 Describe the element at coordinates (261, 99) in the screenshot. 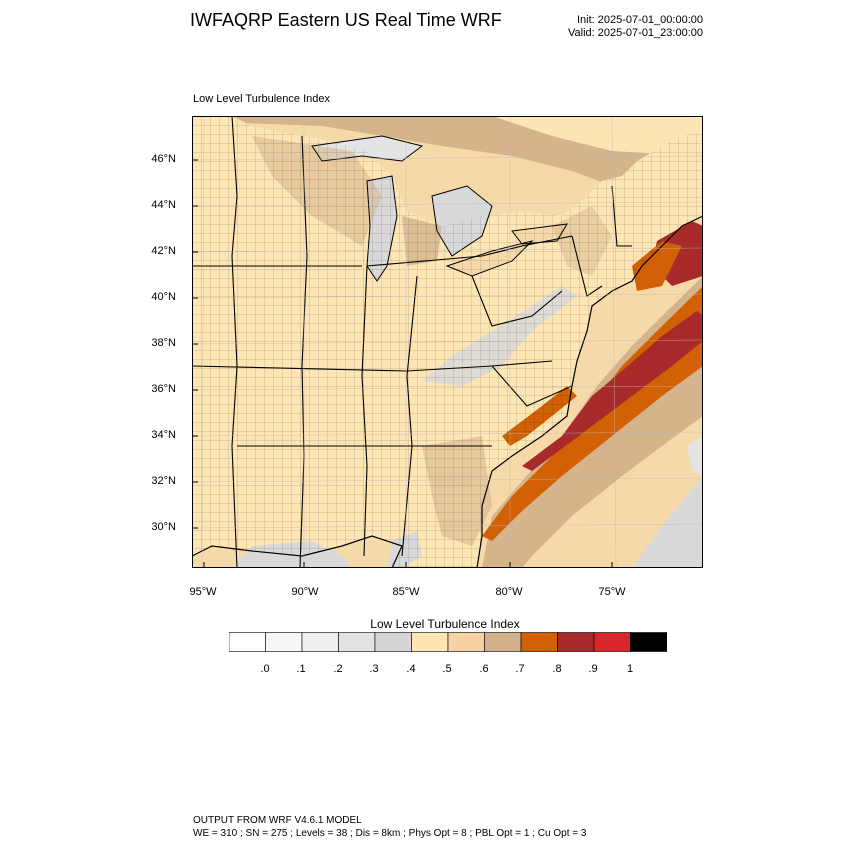

I see `map-title: Low Level Turbulence Index` at that location.